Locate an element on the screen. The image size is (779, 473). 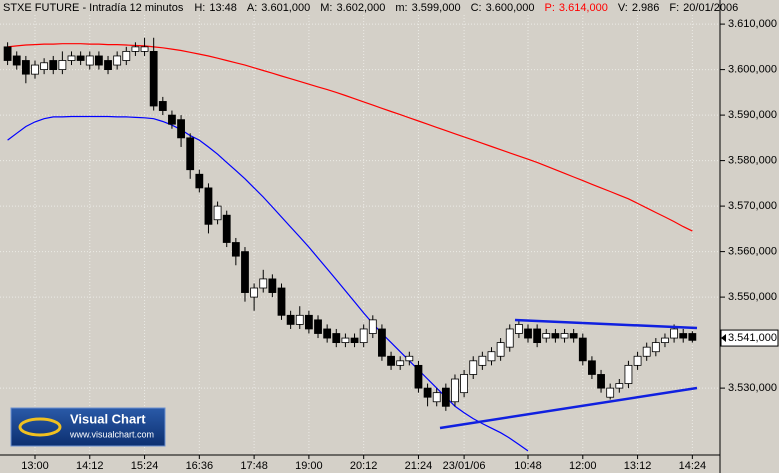
header-value: 2.986 is located at coordinates (646, 8).